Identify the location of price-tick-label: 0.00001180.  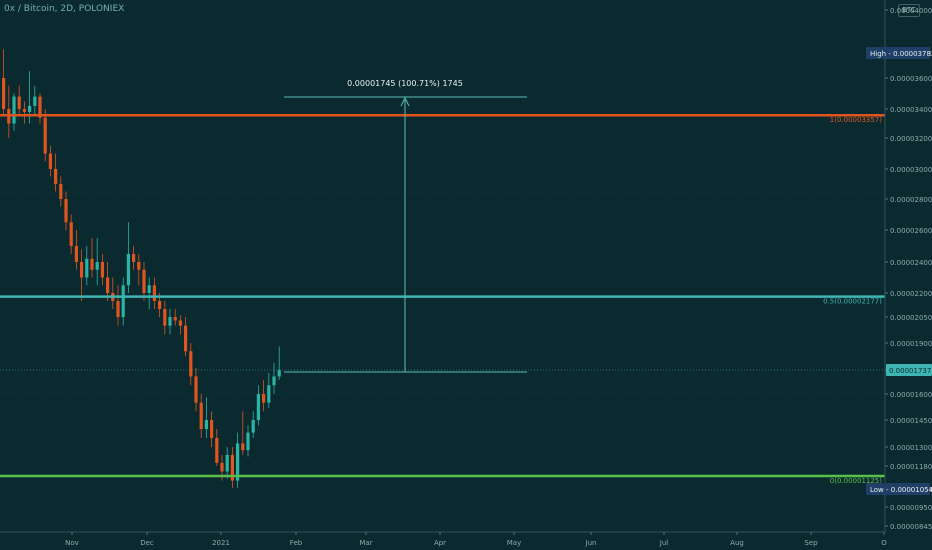
(911, 467).